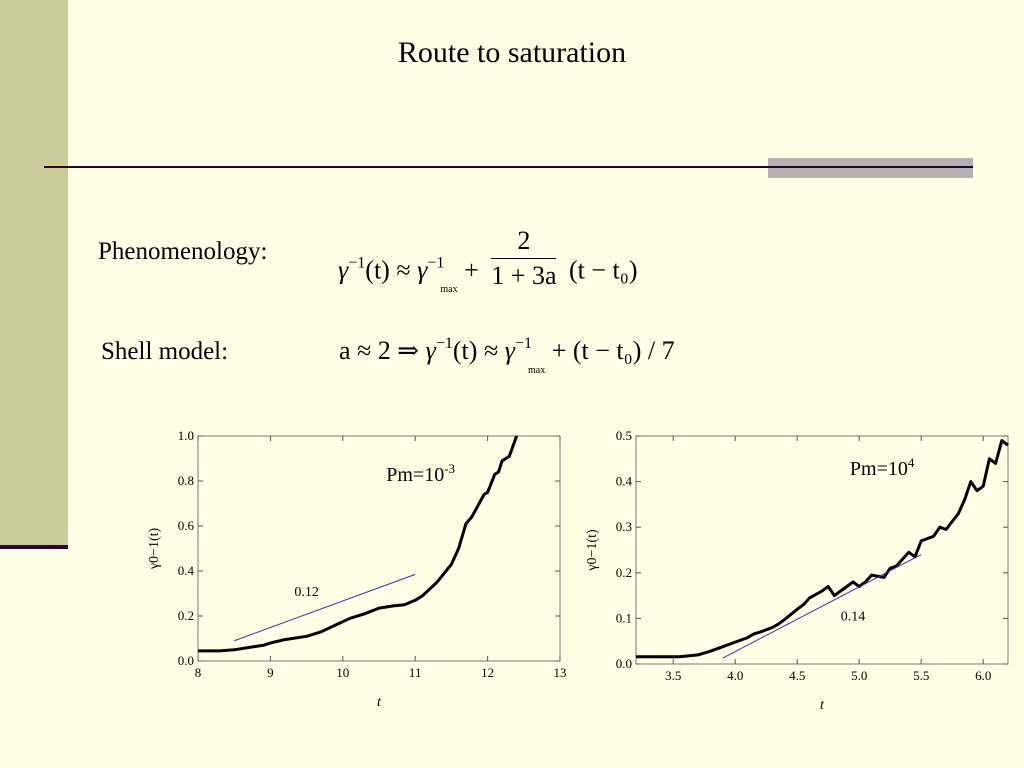 The width and height of the screenshot is (1024, 768). Describe the element at coordinates (524, 275) in the screenshot. I see `eq1-denominator: 1 + 3a` at that location.